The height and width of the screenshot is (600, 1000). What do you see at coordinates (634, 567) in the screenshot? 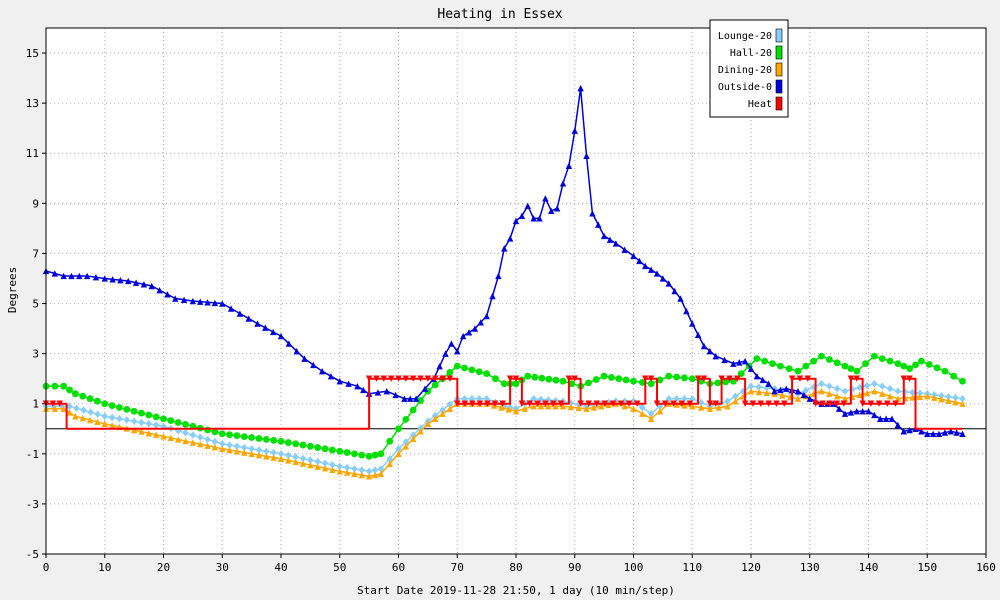
I see `x-tick-label: 100` at bounding box center [634, 567].